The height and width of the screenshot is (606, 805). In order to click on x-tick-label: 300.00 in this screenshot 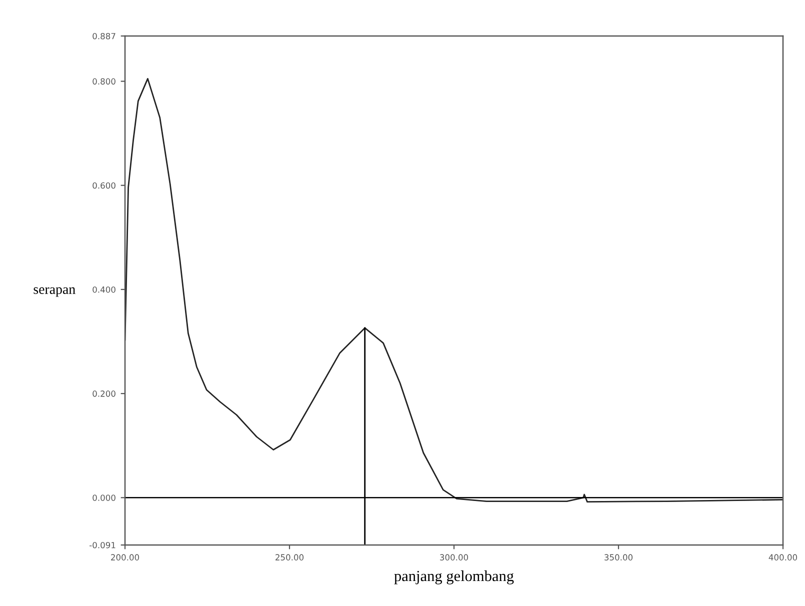, I will do `click(454, 557)`.